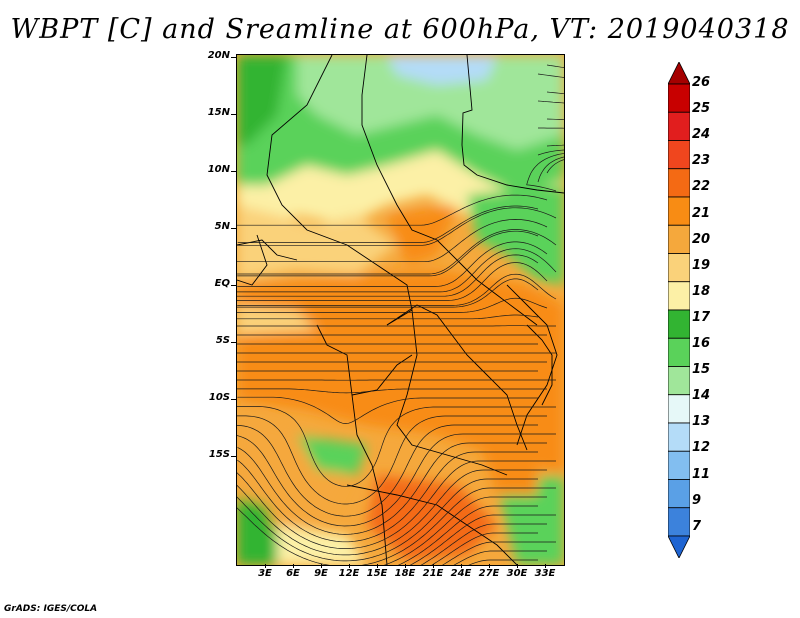 The image size is (800, 618). Describe the element at coordinates (265, 573) in the screenshot. I see `lon-label-3e: 3E` at that location.